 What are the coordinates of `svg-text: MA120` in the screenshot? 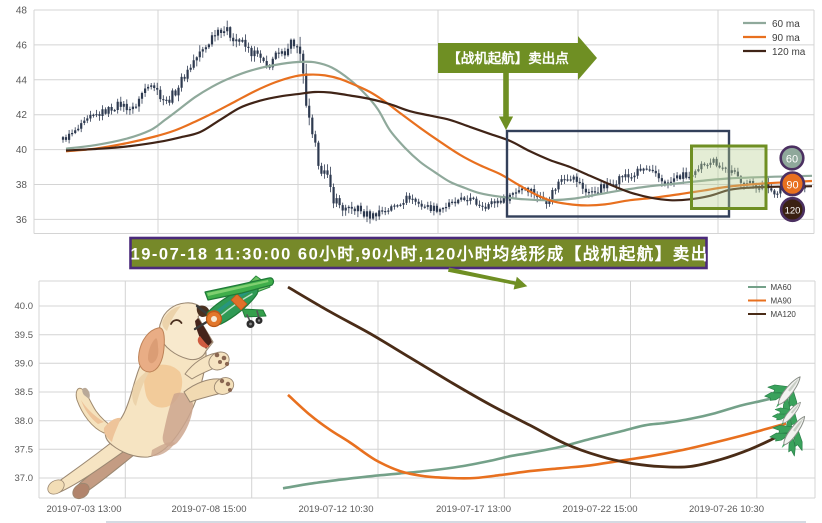 It's located at (784, 314).